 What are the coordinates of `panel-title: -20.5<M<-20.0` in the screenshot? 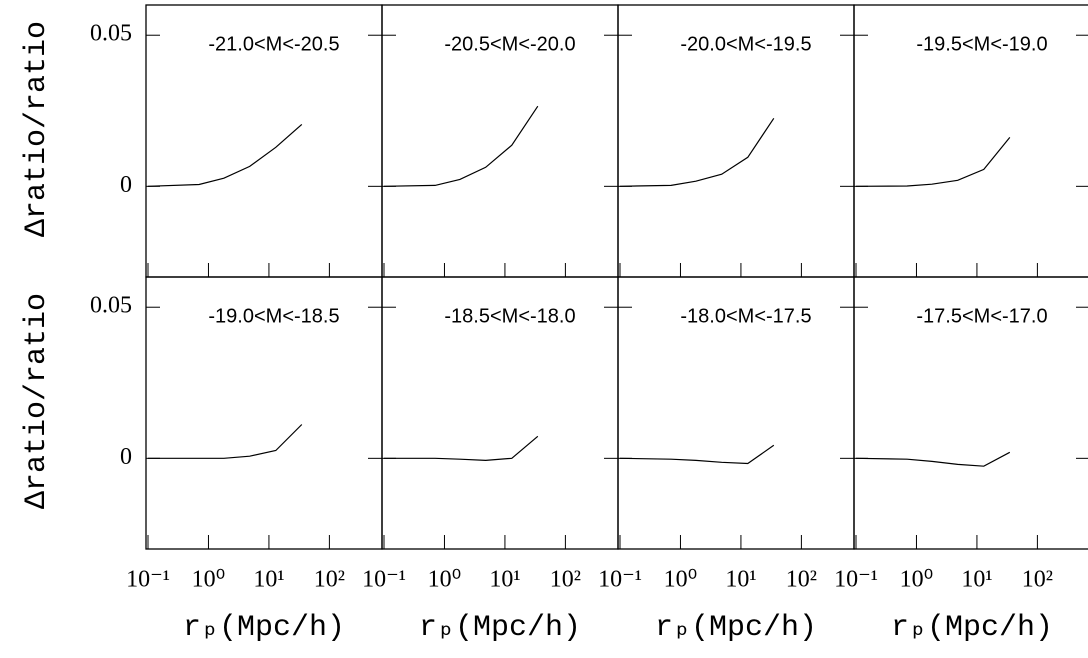 It's located at (509, 44).